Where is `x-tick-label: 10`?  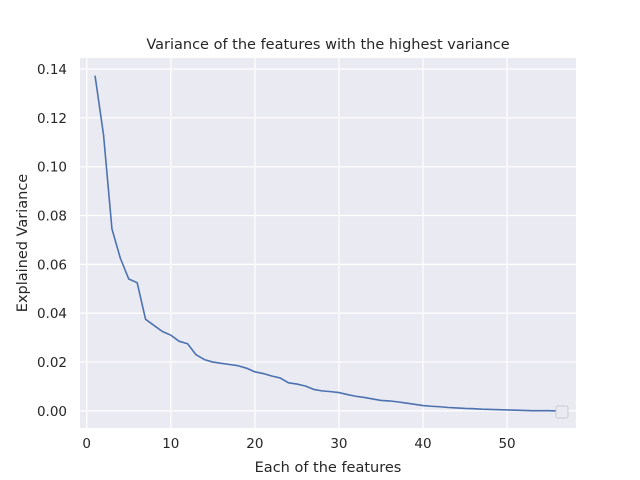
x-tick-label: 10 is located at coordinates (170, 444).